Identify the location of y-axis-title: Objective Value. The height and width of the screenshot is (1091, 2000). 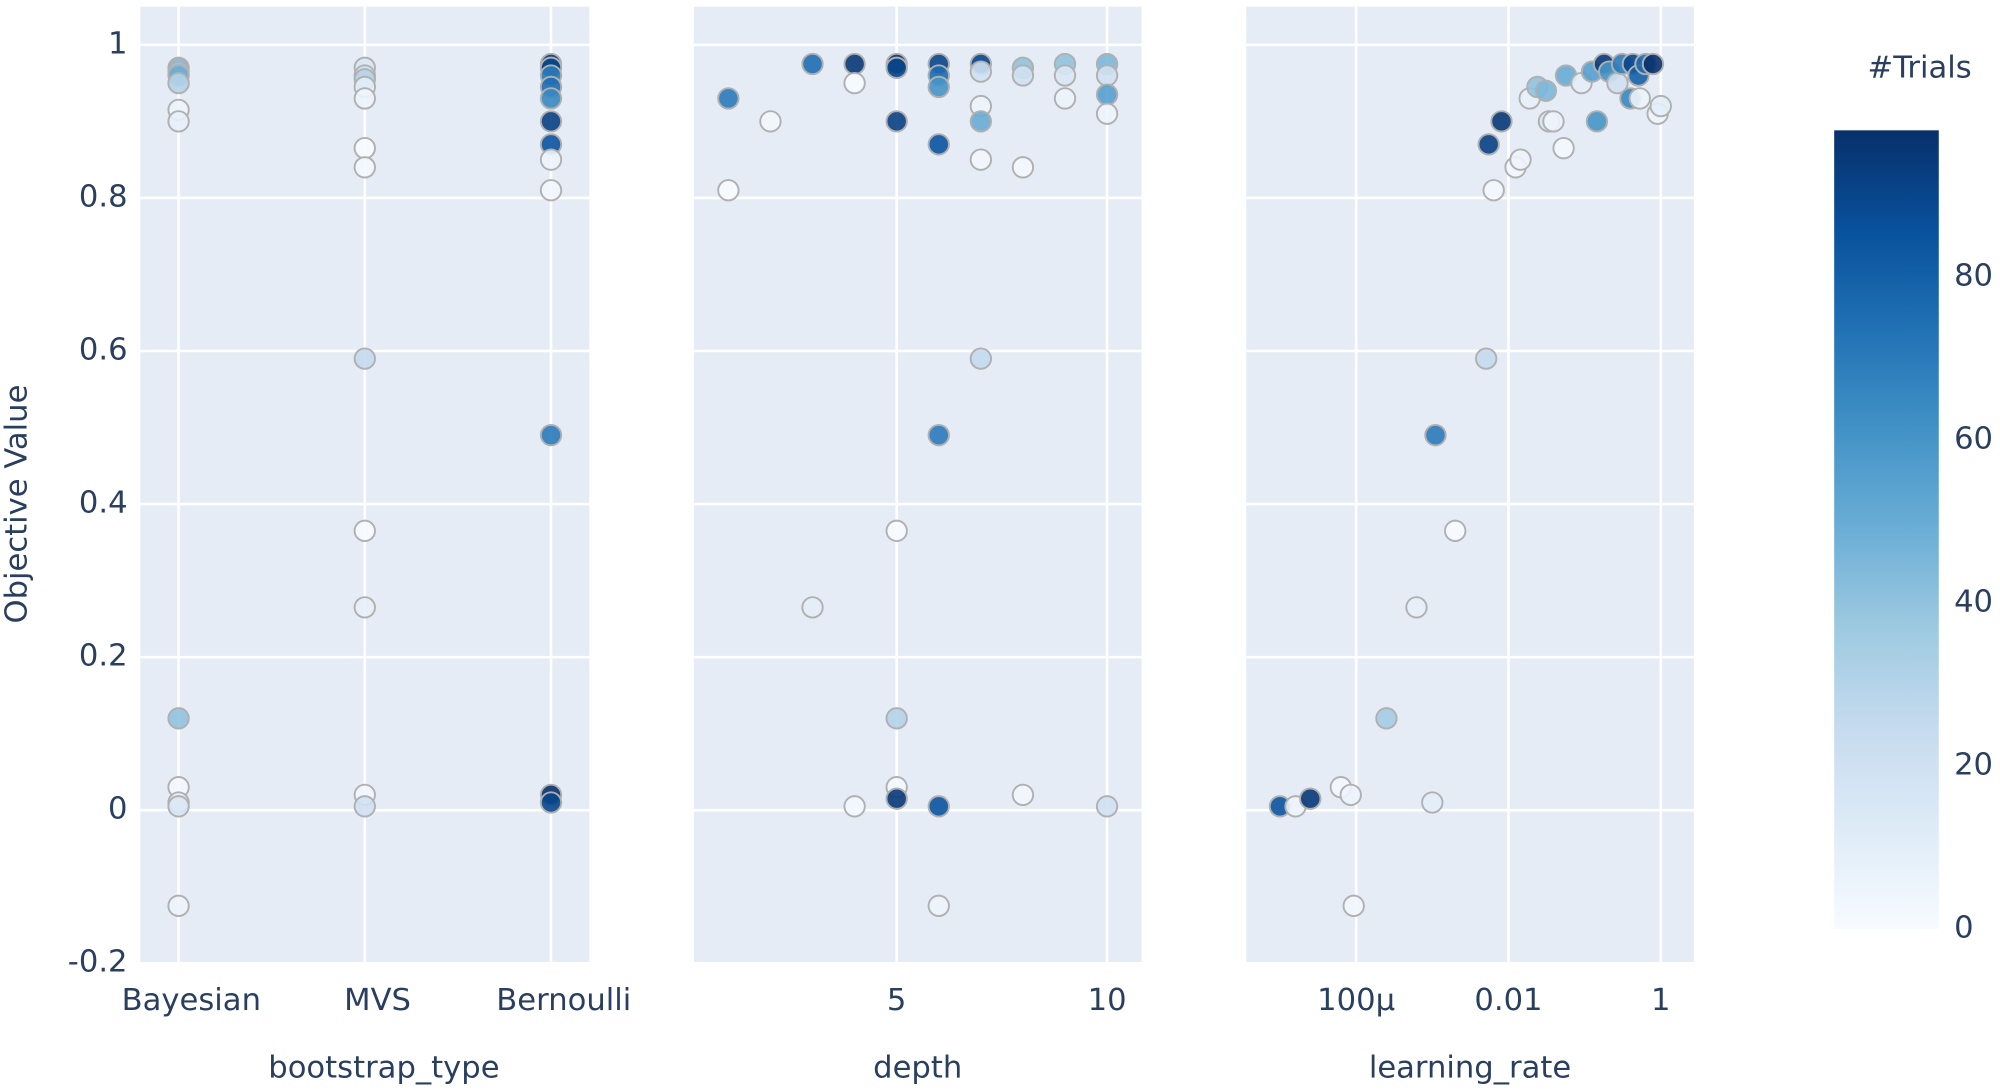
(17, 504).